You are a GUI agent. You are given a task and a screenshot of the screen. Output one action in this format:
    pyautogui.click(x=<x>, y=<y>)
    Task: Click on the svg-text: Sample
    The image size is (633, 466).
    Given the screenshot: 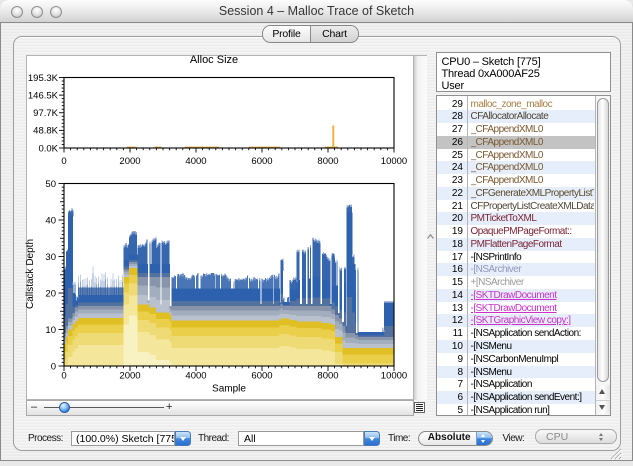 What is the action you would take?
    pyautogui.click(x=229, y=389)
    